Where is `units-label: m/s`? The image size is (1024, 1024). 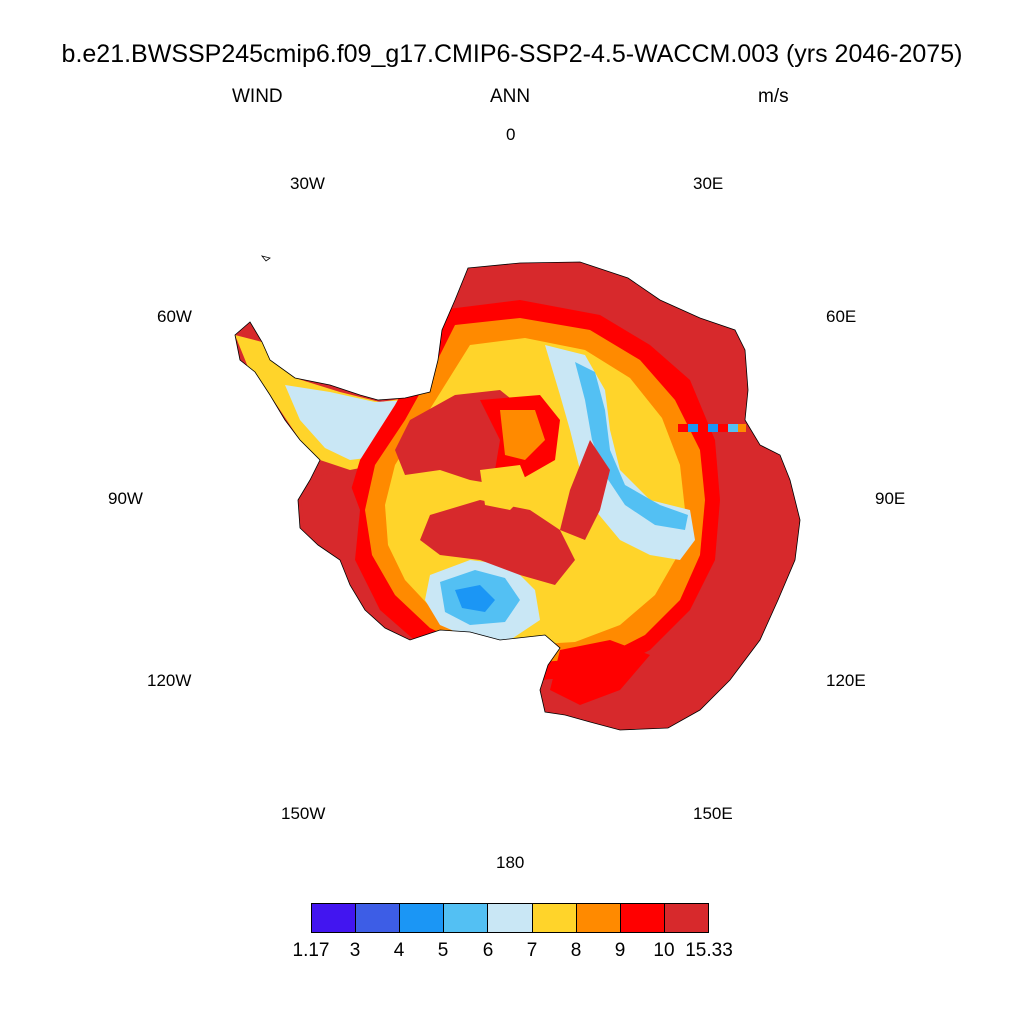 units-label: m/s is located at coordinates (773, 96).